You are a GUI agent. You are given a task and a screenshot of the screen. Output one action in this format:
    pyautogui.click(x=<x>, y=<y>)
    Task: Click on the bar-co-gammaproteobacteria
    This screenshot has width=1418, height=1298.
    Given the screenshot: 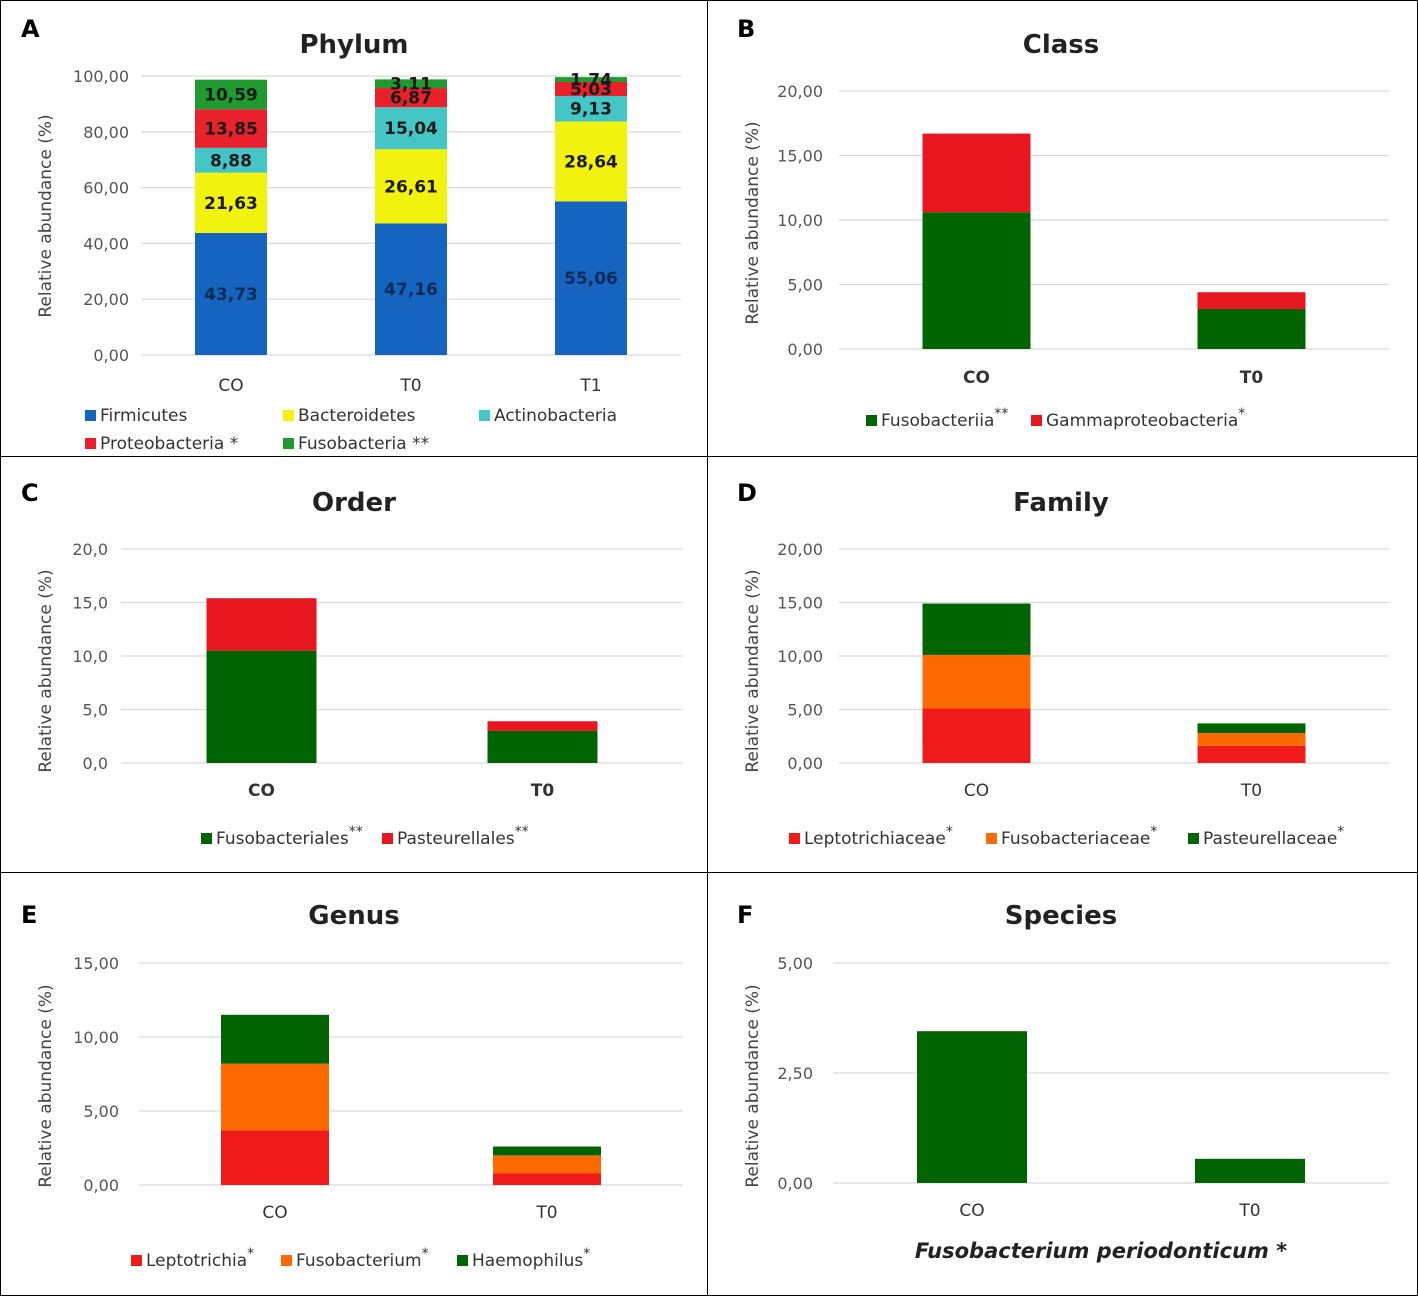 What is the action you would take?
    pyautogui.click(x=976, y=173)
    